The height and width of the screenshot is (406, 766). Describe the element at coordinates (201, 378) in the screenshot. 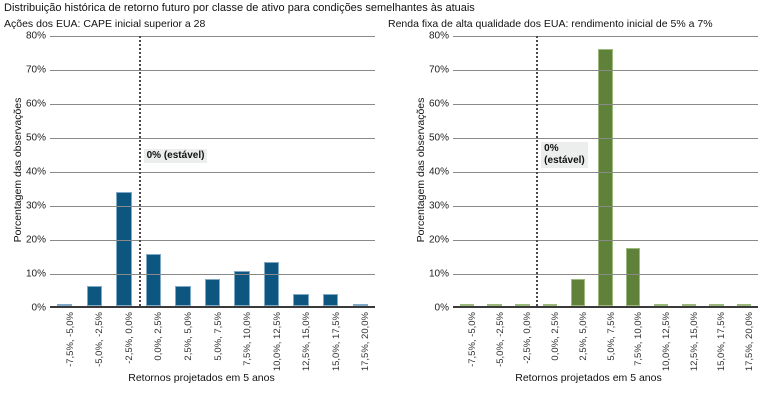

I see `x-axis-title-left: Retornos projetados em 5 anos` at that location.